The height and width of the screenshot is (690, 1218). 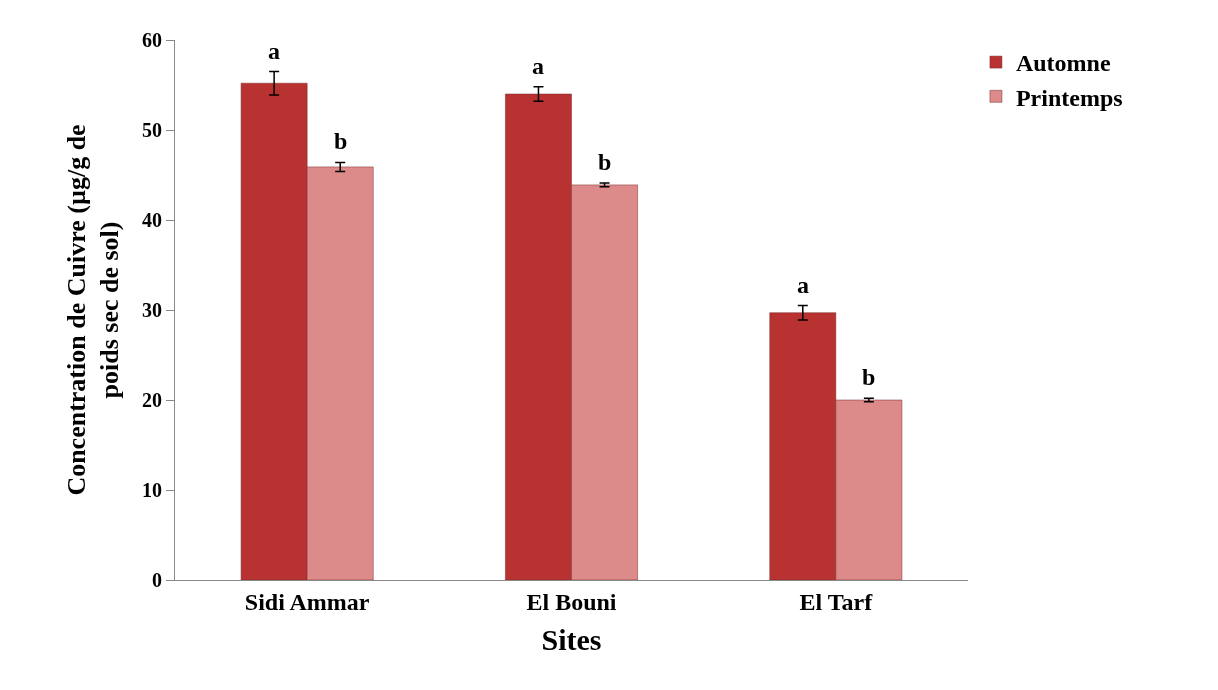 I want to click on legend-label: Printemps, so click(x=1069, y=97).